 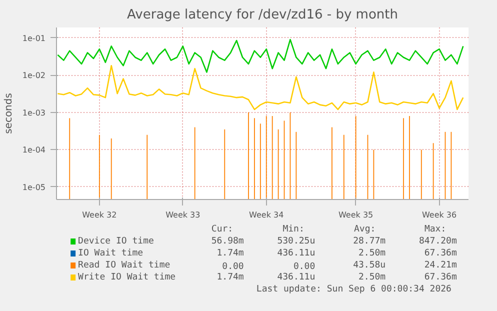 What do you see at coordinates (365, 229) in the screenshot?
I see `text: Avg:` at bounding box center [365, 229].